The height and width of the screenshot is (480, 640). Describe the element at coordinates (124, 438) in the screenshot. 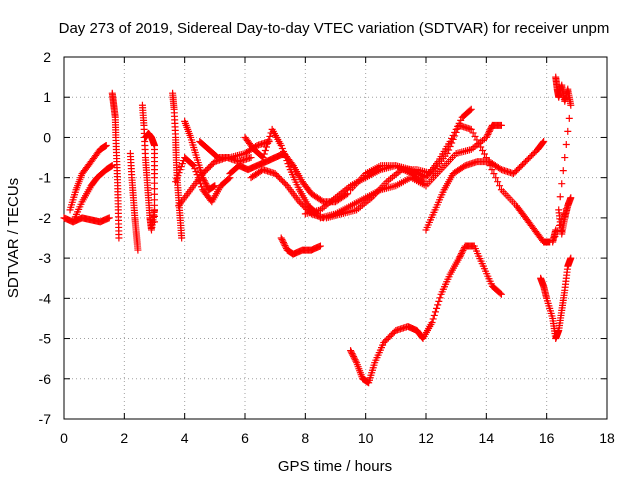

I see `x-tick-label: 2` at that location.